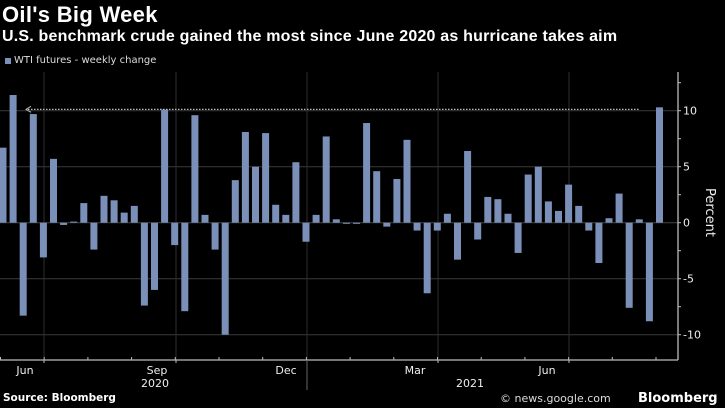  I want to click on y-tick-label: 0, so click(686, 223).